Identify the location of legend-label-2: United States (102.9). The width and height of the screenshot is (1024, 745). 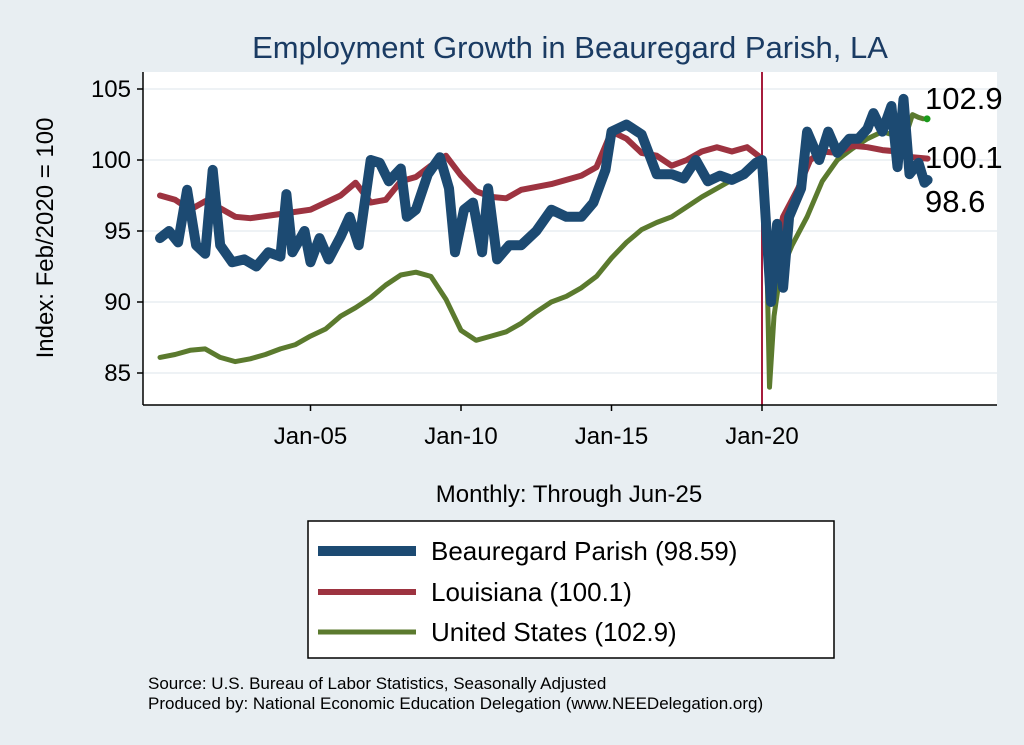
(554, 632).